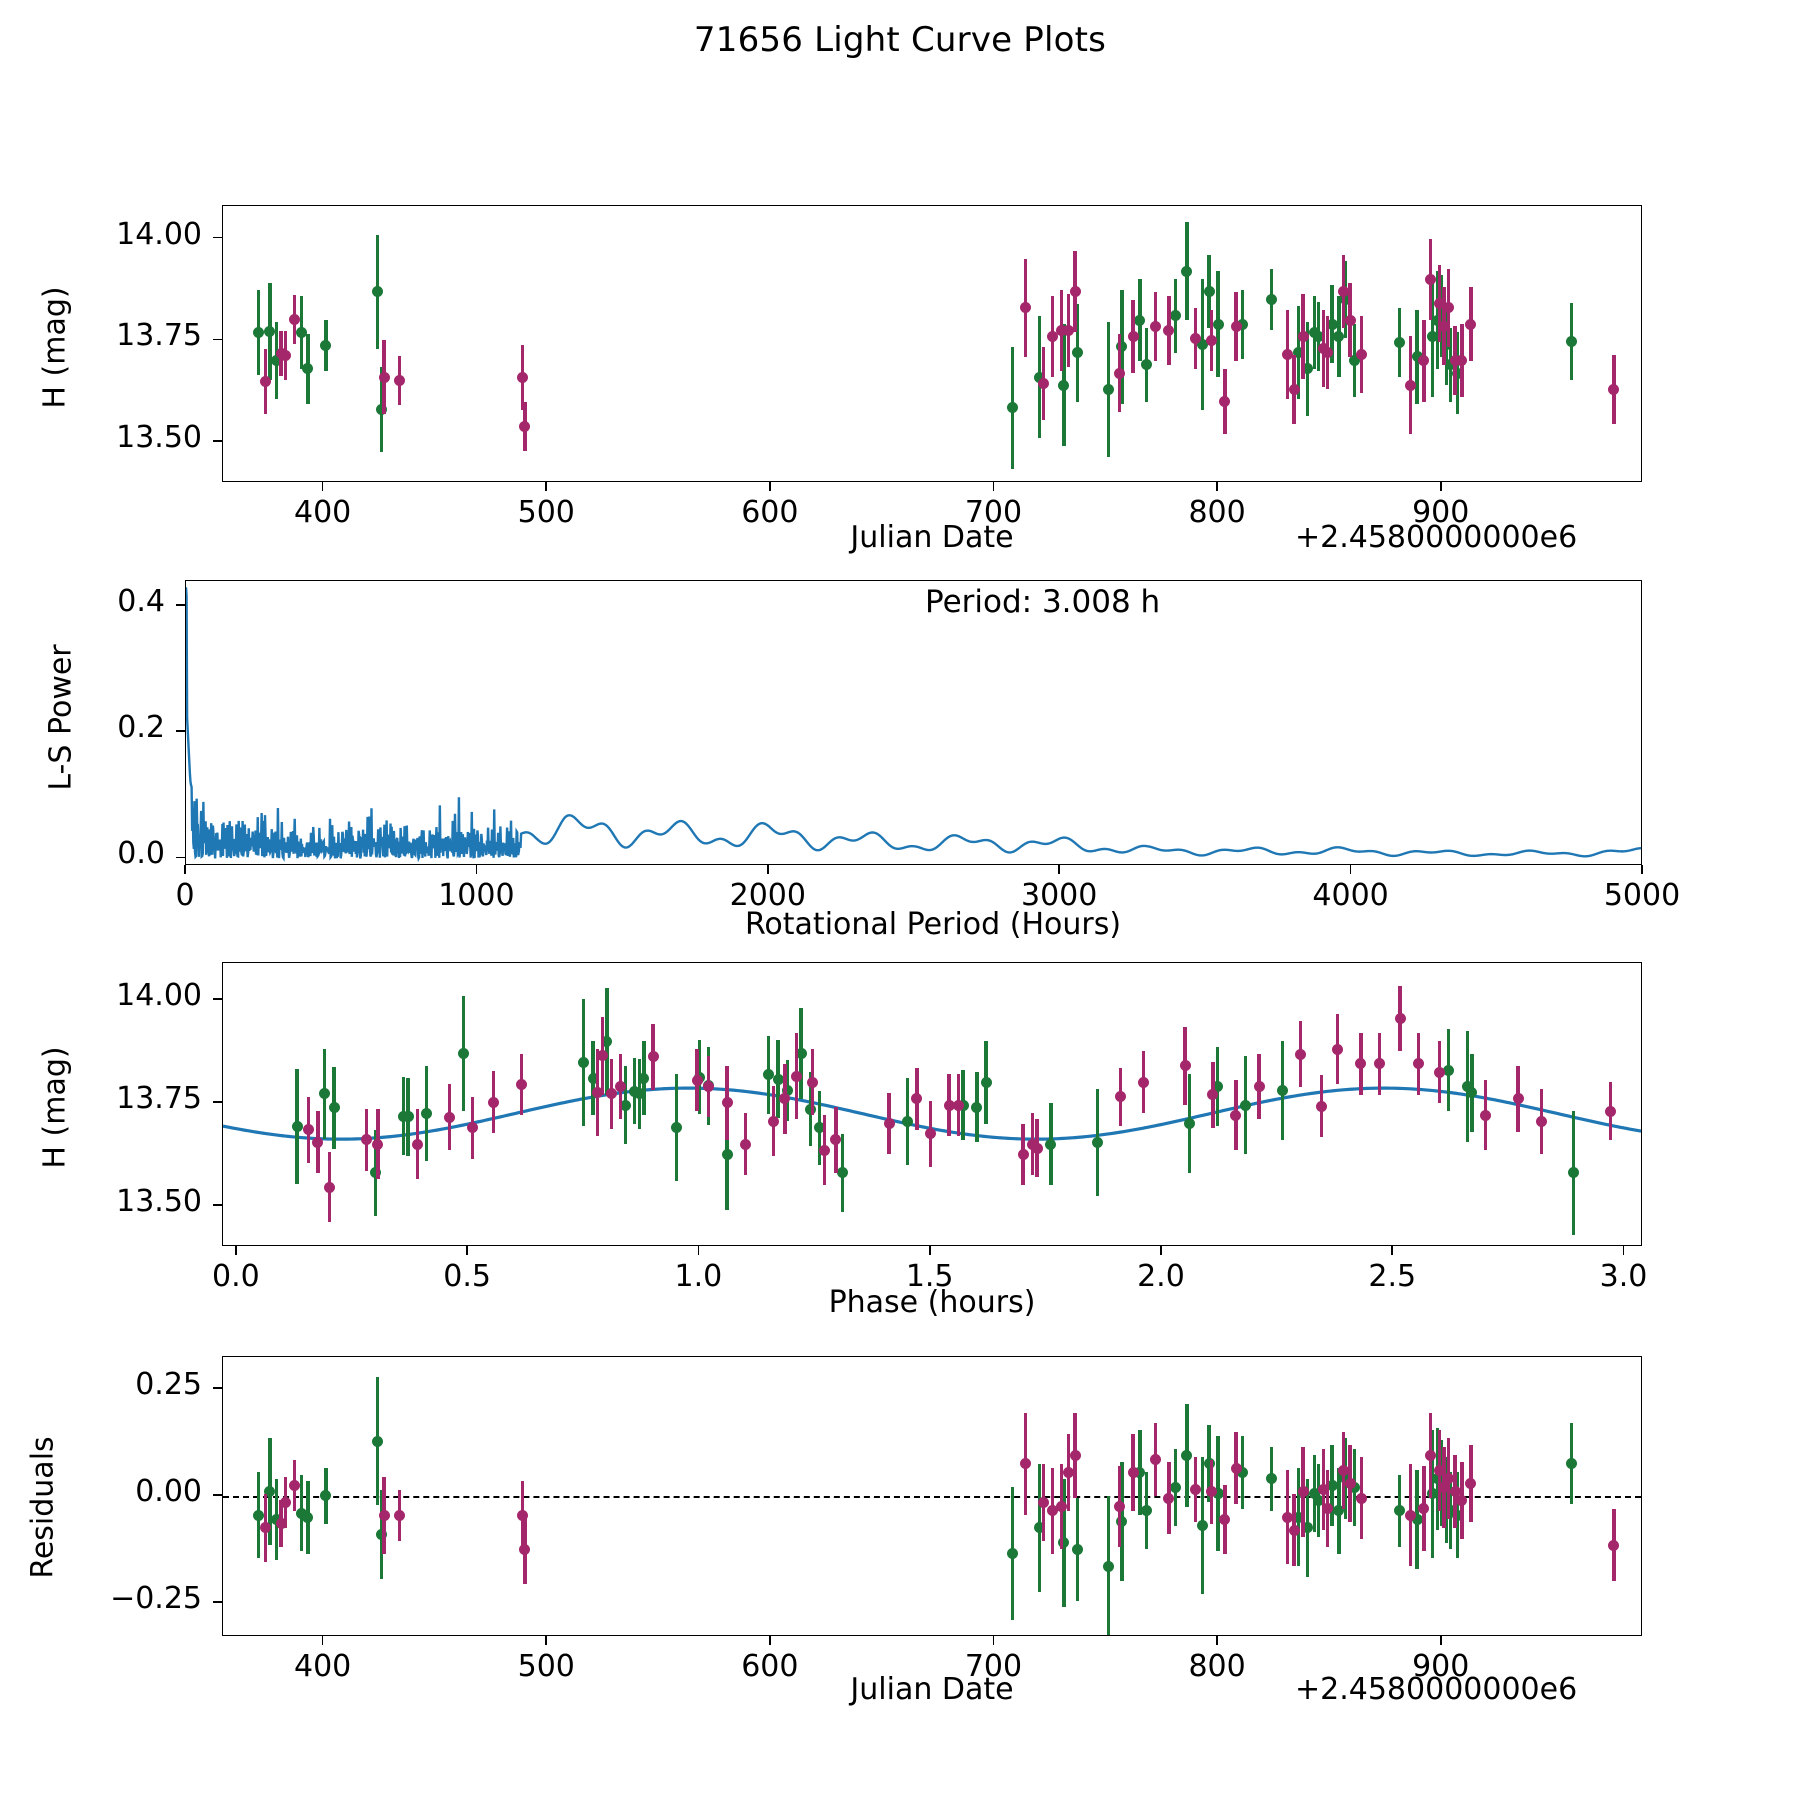 This screenshot has height=1800, width=1800. Describe the element at coordinates (929, 1276) in the screenshot. I see `xtick-label: 1.5` at that location.